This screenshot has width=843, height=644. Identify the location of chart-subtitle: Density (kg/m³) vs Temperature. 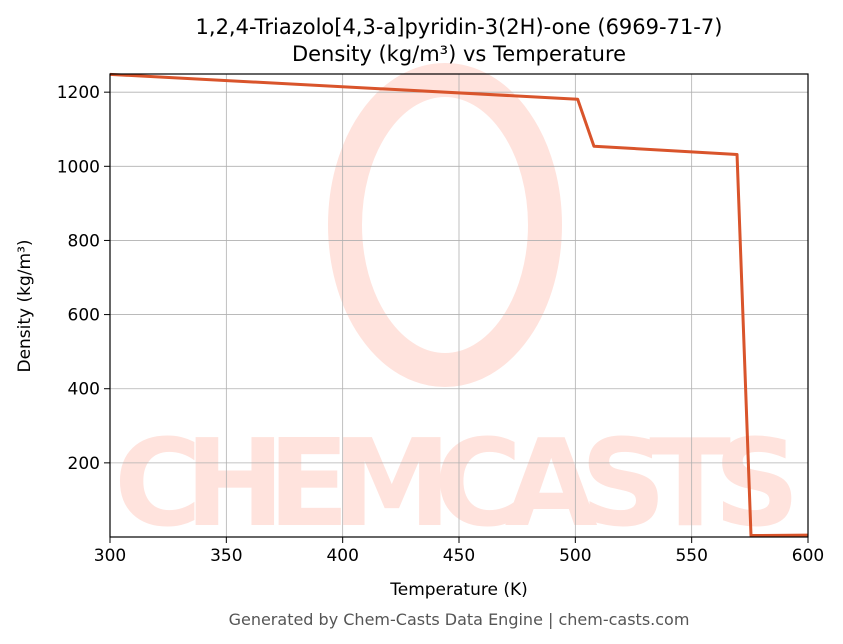
(459, 54).